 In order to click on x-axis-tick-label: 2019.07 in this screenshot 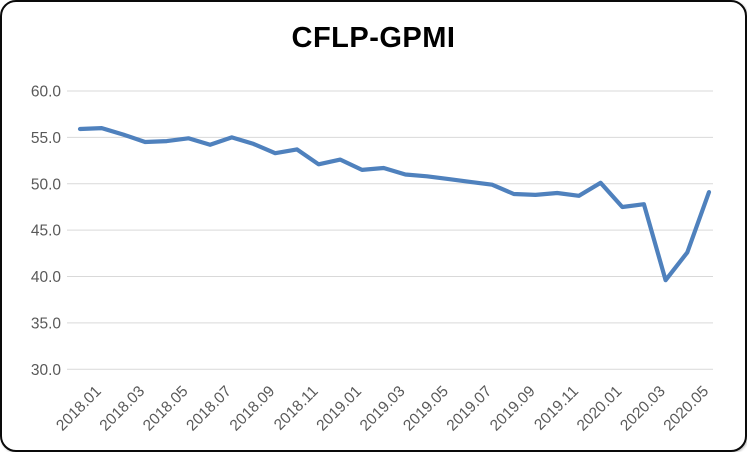, I will do `click(470, 409)`.